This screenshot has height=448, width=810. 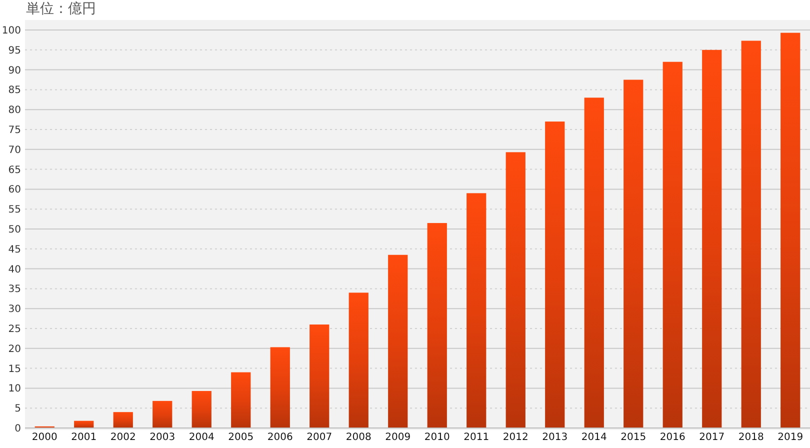 I want to click on x-tick-label: 2014, so click(x=594, y=437).